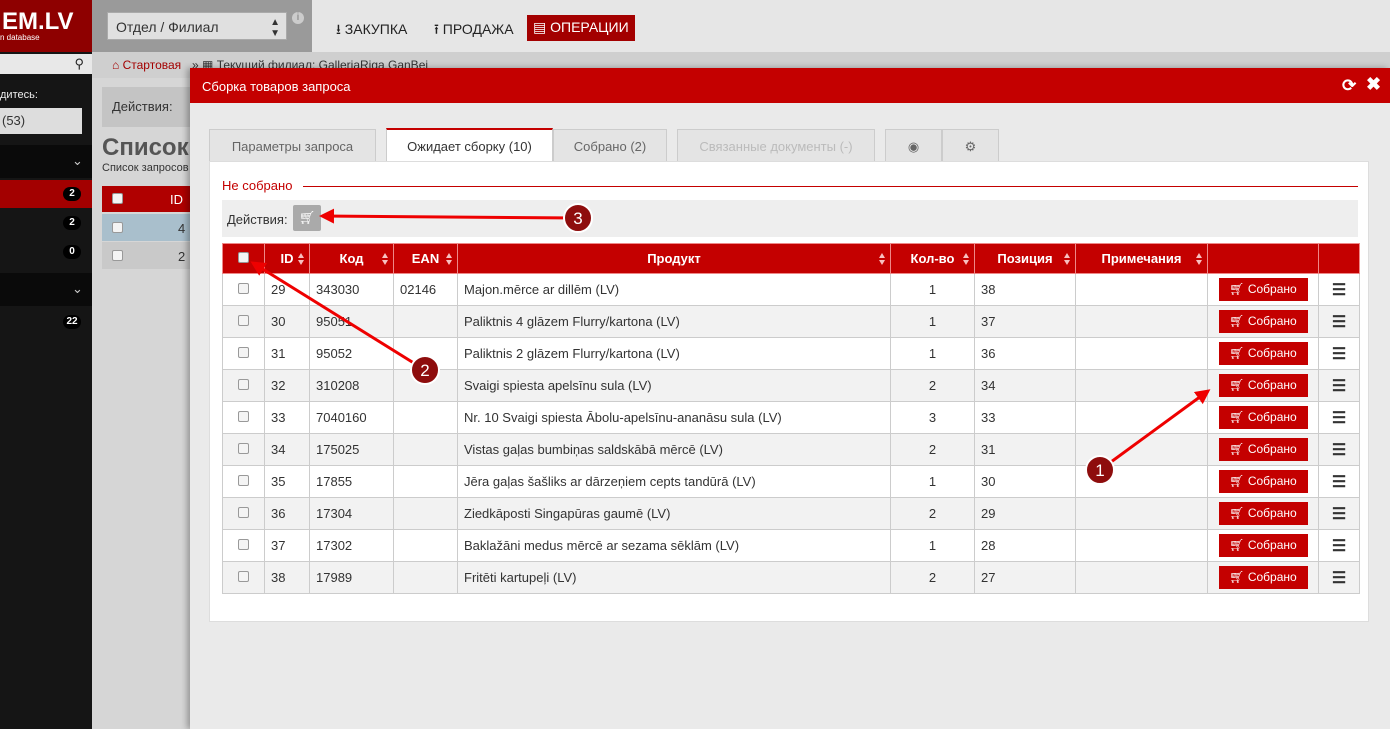 The height and width of the screenshot is (729, 1390). I want to click on button-text: Собрано, so click(1272, 353).